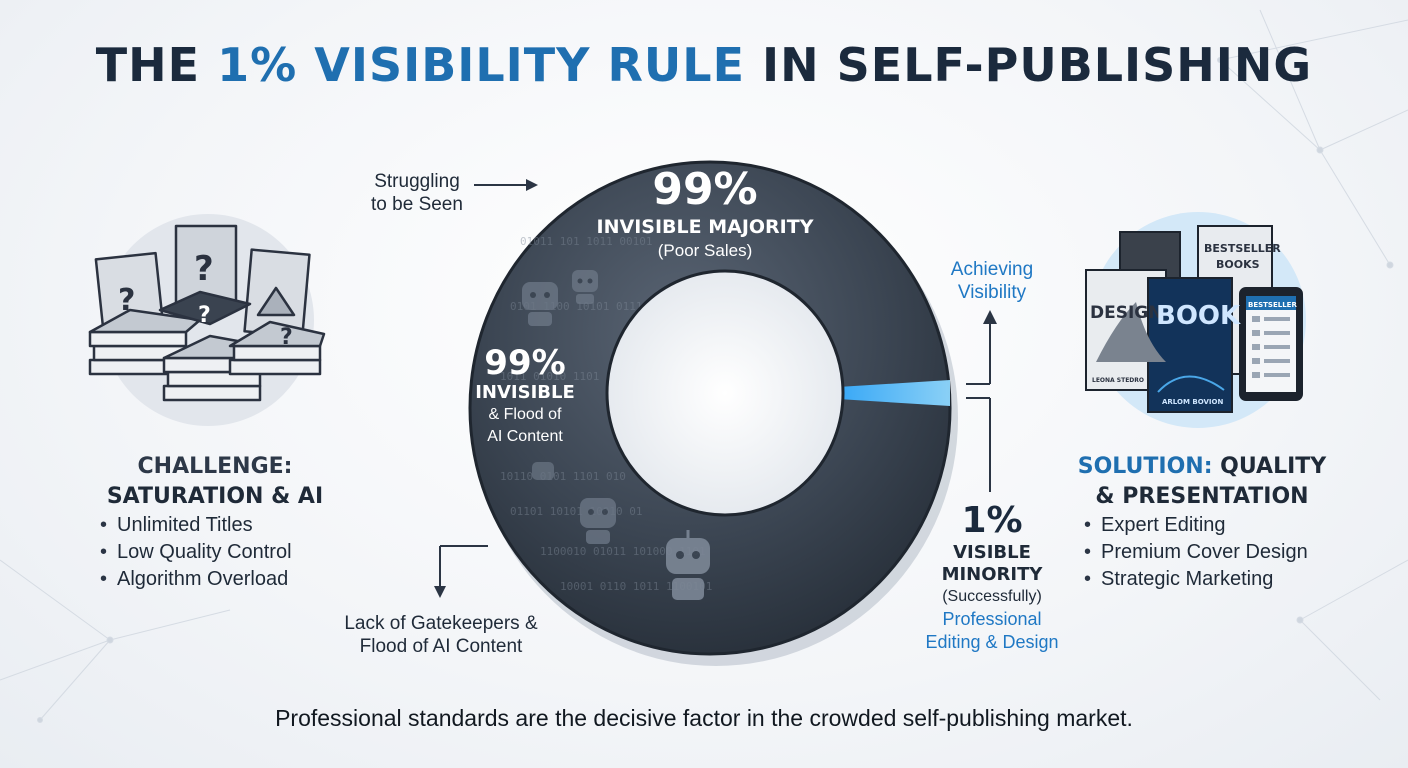 The image size is (1408, 768). What do you see at coordinates (230, 525) in the screenshot?
I see `list-item: Unlimited Titles` at bounding box center [230, 525].